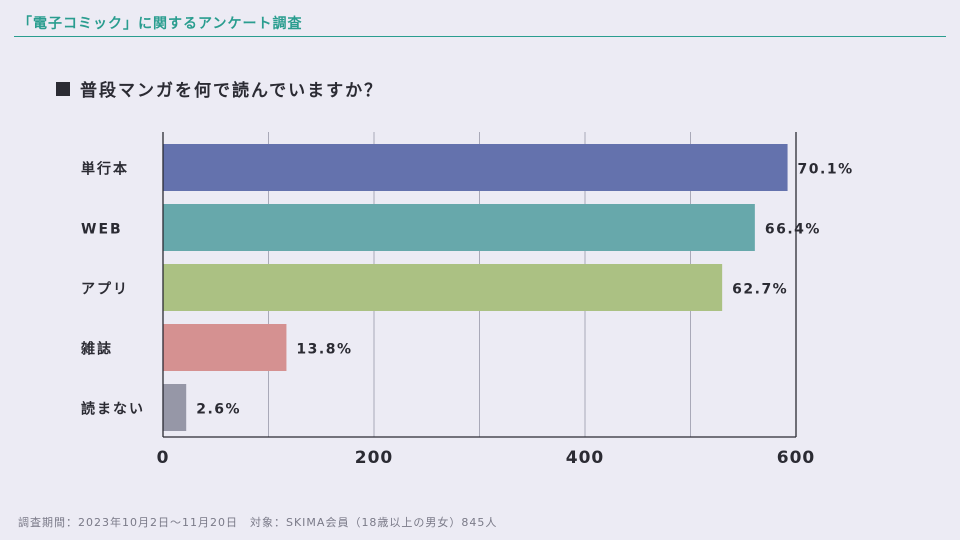  Describe the element at coordinates (760, 290) in the screenshot. I see `value-label: 62.7%` at that location.